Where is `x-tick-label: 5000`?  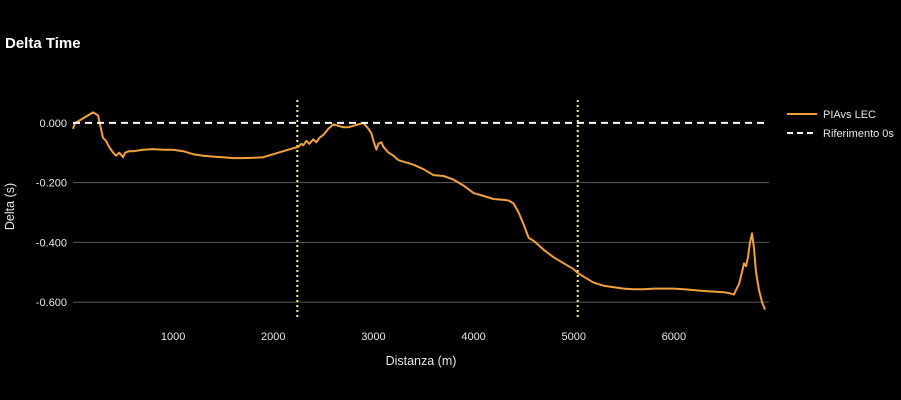 x-tick-label: 5000 is located at coordinates (573, 337).